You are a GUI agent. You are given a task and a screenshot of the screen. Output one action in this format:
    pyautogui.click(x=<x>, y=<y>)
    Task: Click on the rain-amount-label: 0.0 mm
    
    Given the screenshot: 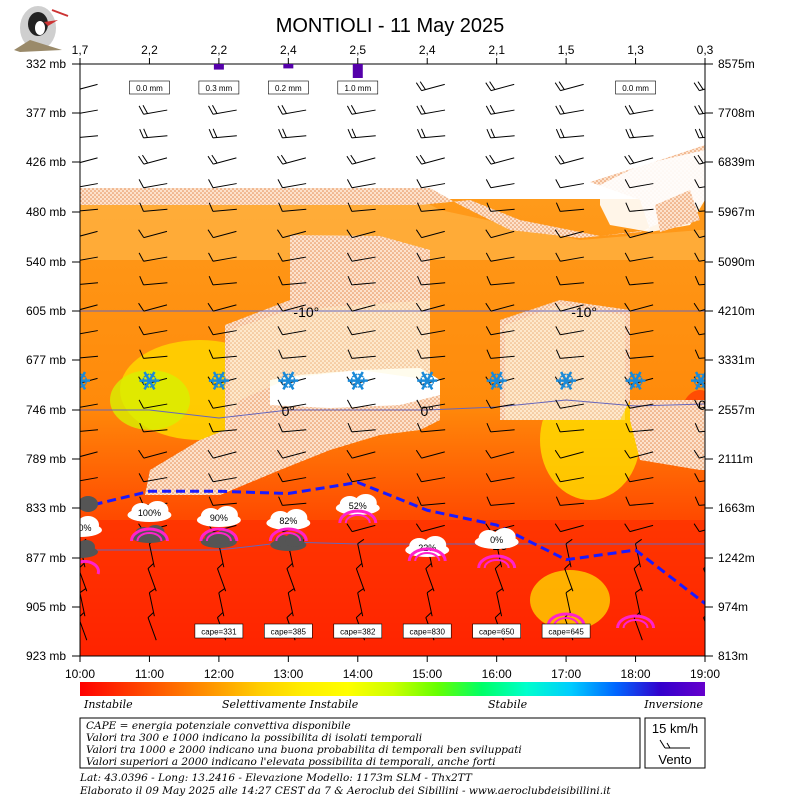 What is the action you would take?
    pyautogui.click(x=635, y=88)
    